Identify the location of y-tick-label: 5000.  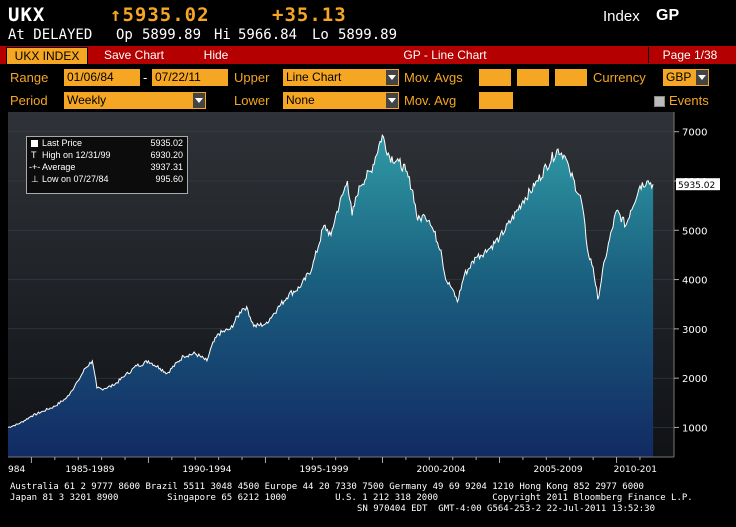
(694, 231).